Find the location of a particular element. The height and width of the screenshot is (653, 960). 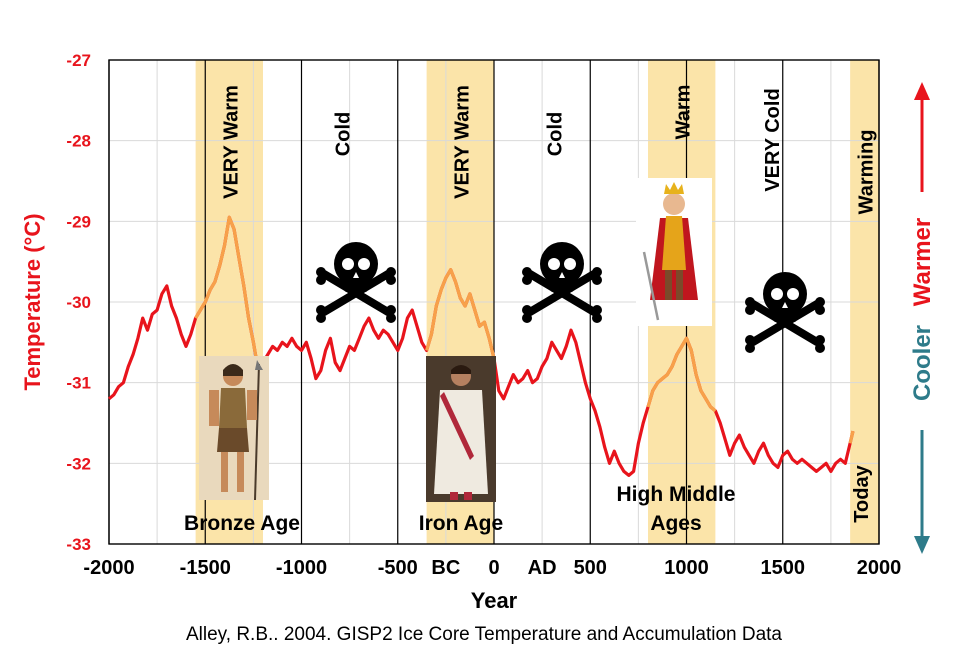

senator-hair is located at coordinates (461, 369).